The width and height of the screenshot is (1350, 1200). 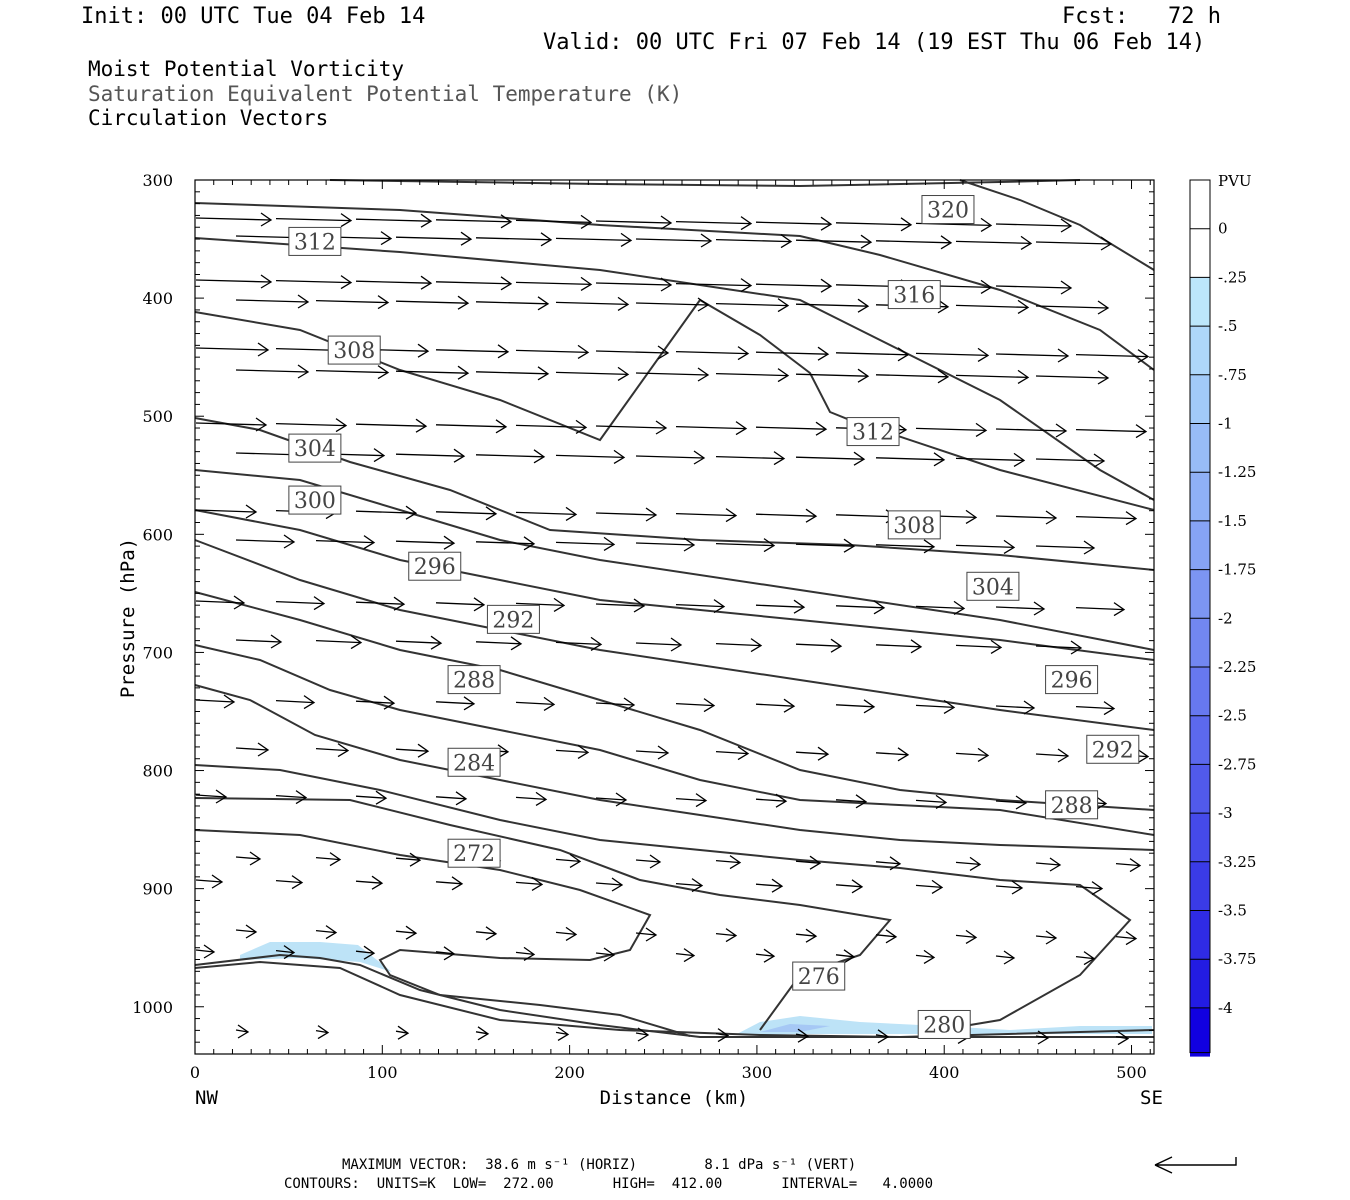 What do you see at coordinates (474, 763) in the screenshot?
I see `contour-label: 284` at bounding box center [474, 763].